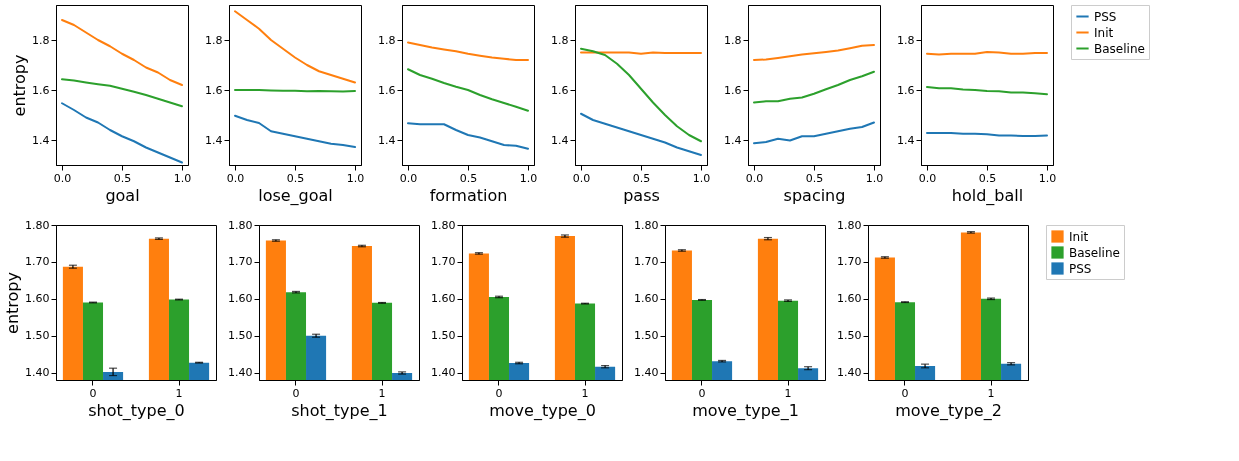 The height and width of the screenshot is (461, 1239). I want to click on x-axis-title: spacing, so click(814, 195).